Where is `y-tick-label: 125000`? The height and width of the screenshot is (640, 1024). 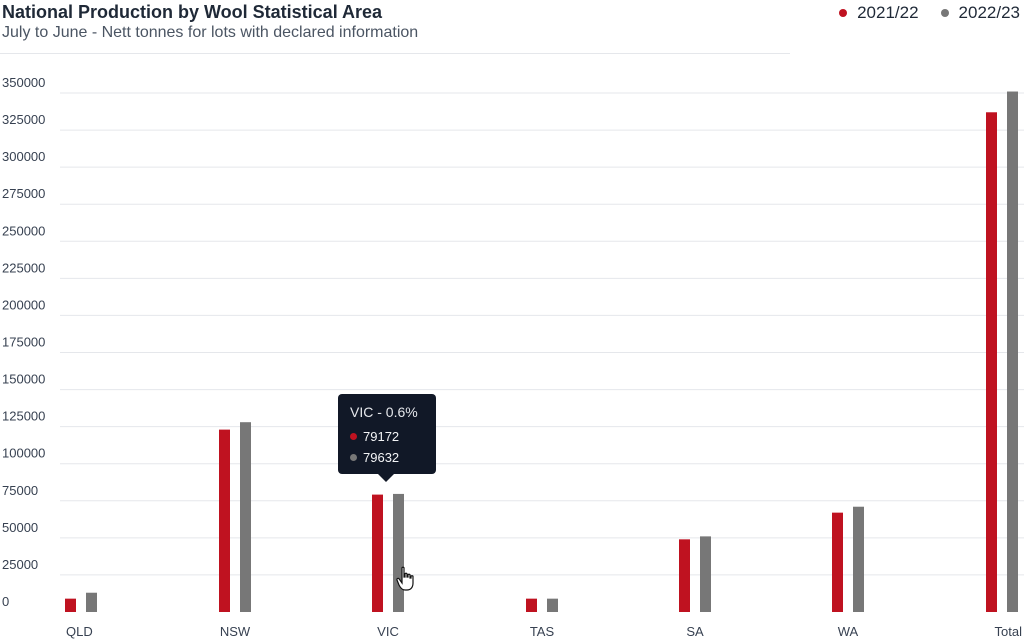 y-tick-label: 125000 is located at coordinates (23, 416).